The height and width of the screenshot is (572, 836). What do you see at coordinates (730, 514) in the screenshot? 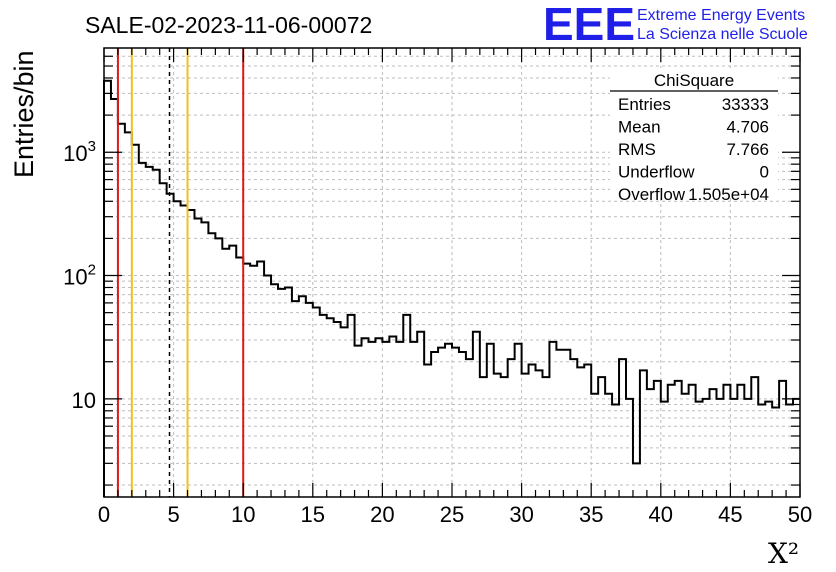
I see `x-tick-label: 45` at bounding box center [730, 514].